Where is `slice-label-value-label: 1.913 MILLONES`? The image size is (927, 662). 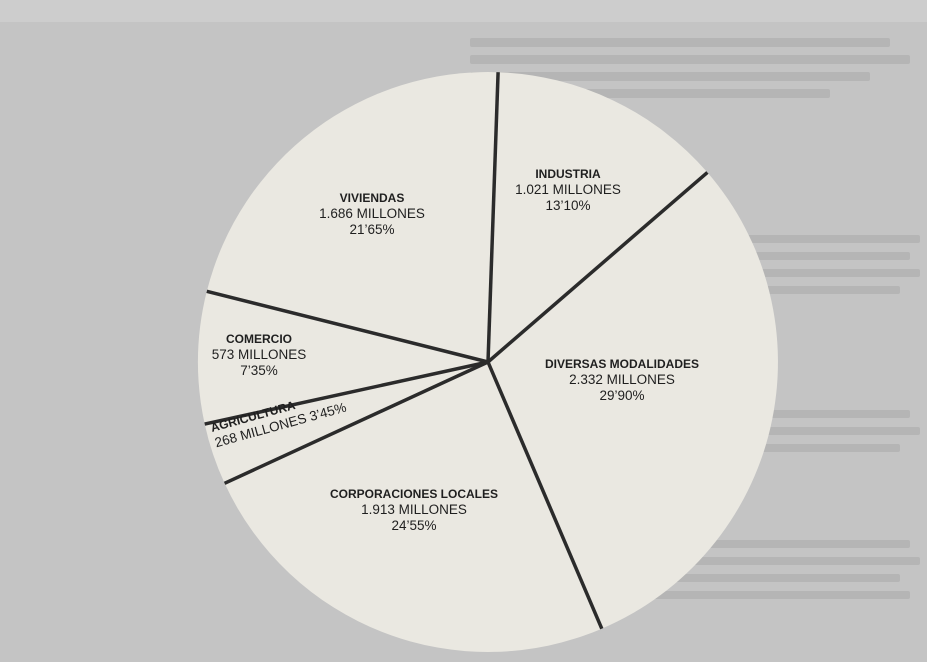 slice-label-value-label: 1.913 MILLONES is located at coordinates (414, 509).